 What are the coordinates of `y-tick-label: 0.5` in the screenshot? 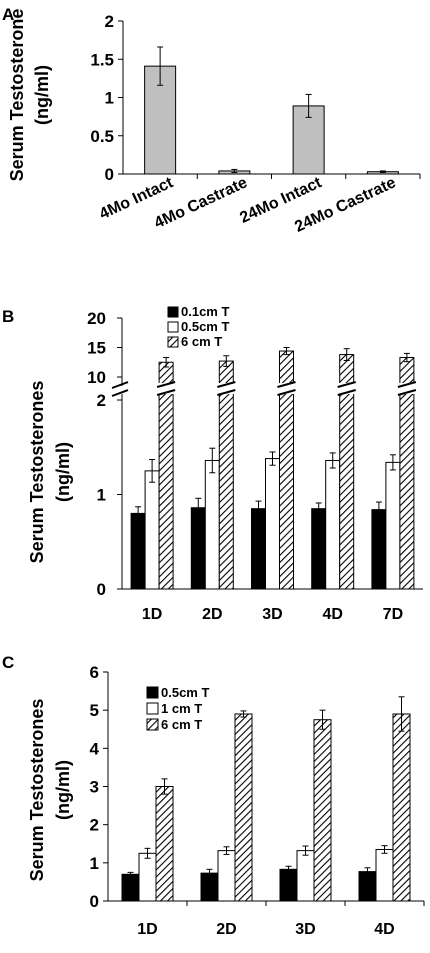 It's located at (102, 136).